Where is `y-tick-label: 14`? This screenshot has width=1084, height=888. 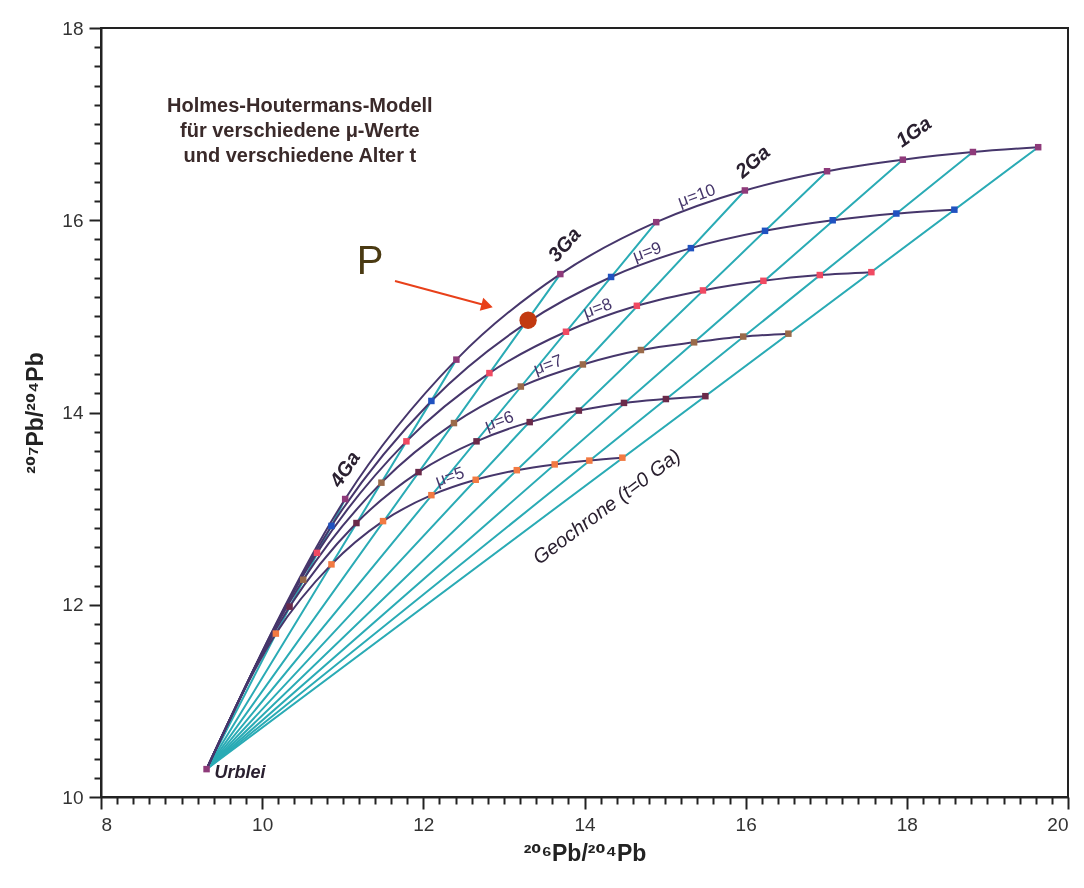 y-tick-label: 14 is located at coordinates (73, 412).